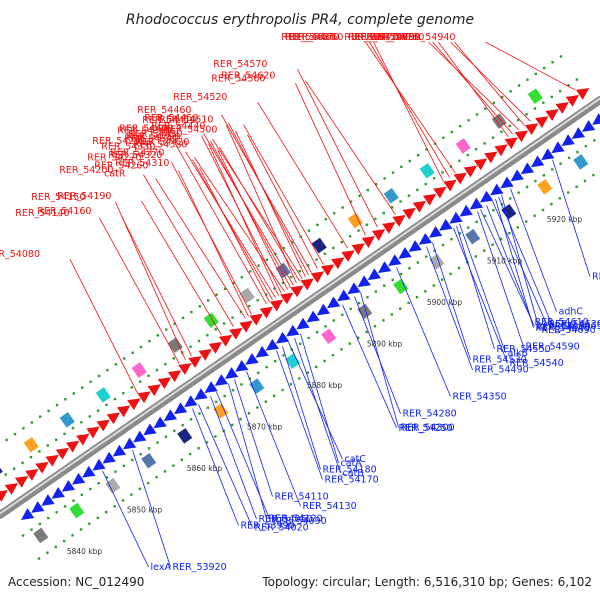 The height and width of the screenshot is (600, 600). Describe the element at coordinates (375, 37) in the screenshot. I see `forward-gene-label: RER_54750` at that location.